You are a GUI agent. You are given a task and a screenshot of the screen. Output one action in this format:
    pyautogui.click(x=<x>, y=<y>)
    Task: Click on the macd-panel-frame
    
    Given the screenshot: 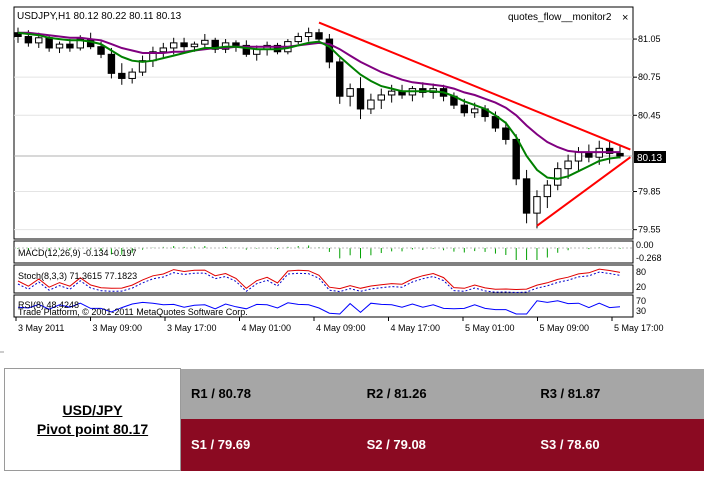 What is the action you would take?
    pyautogui.click(x=323, y=252)
    